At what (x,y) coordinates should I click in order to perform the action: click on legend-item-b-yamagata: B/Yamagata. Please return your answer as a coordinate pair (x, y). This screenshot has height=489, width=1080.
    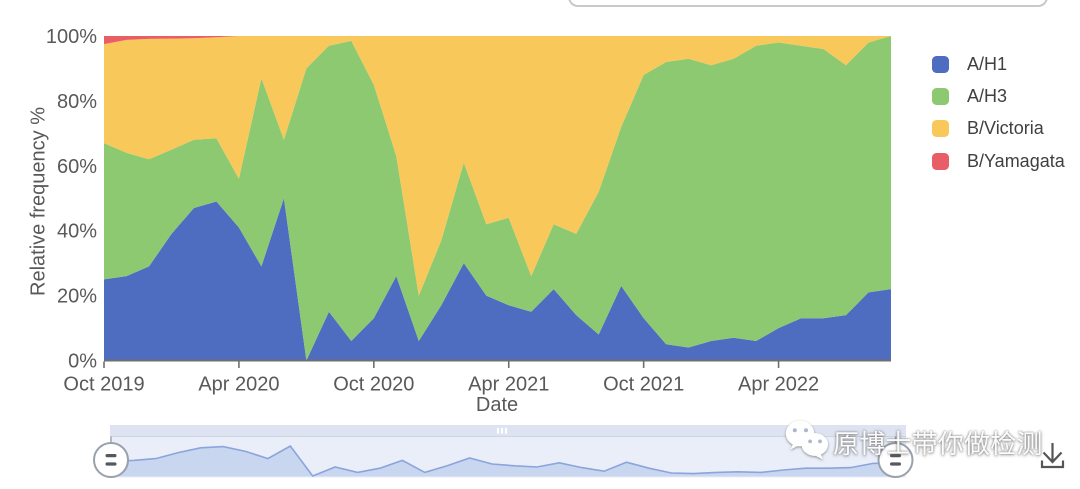
    Looking at the image, I should click on (1006, 160).